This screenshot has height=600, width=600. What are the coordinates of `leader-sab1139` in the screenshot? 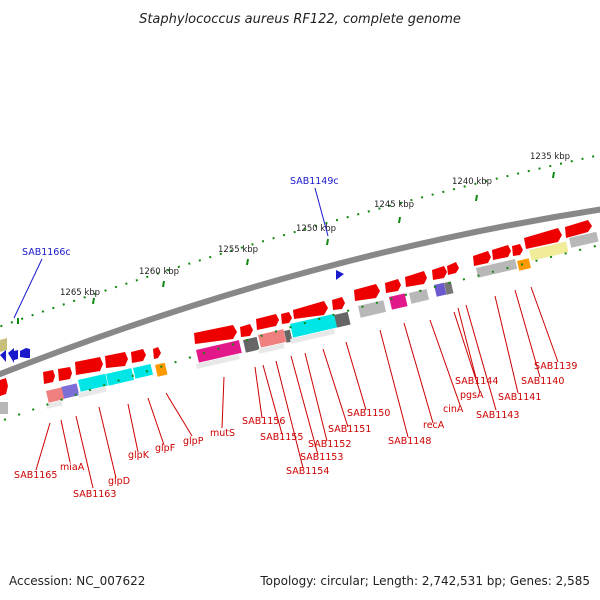 It's located at (544, 324).